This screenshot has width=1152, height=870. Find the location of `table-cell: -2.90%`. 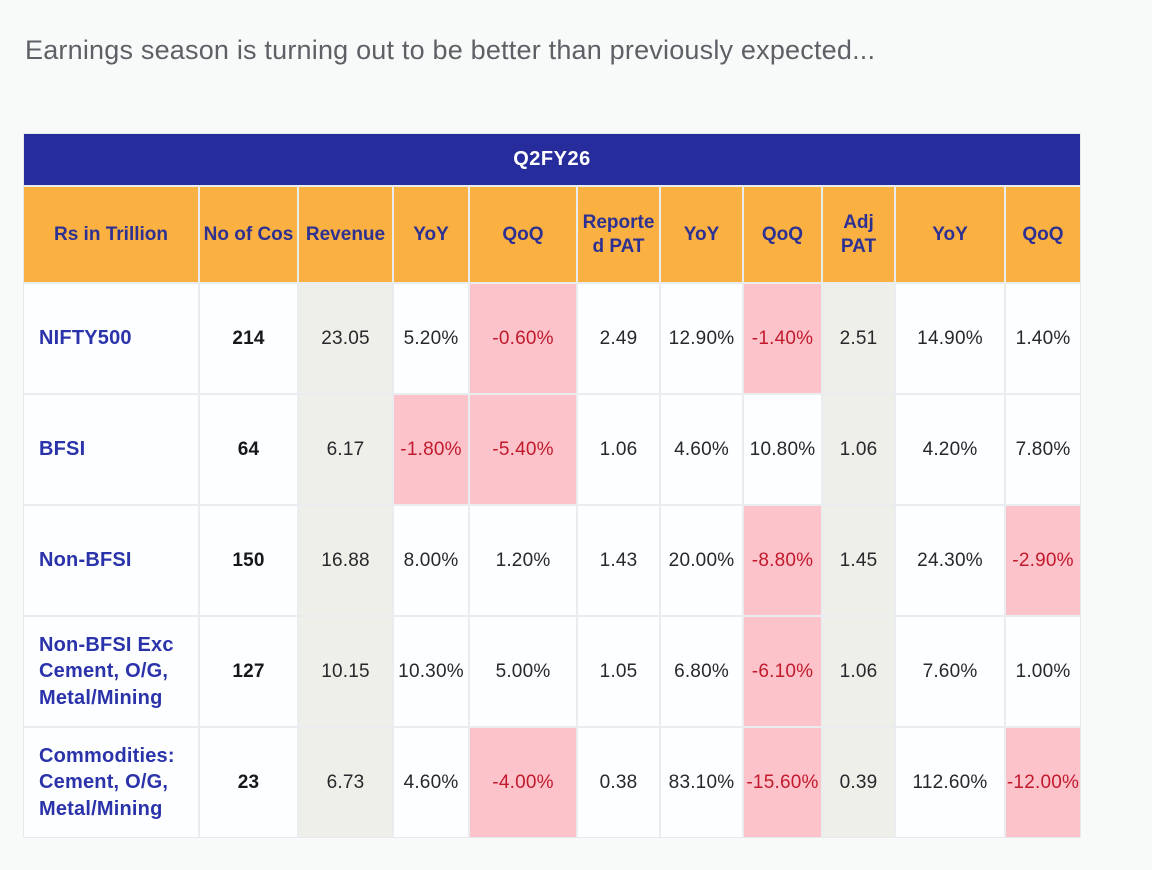

table-cell: -2.90% is located at coordinates (1043, 560).